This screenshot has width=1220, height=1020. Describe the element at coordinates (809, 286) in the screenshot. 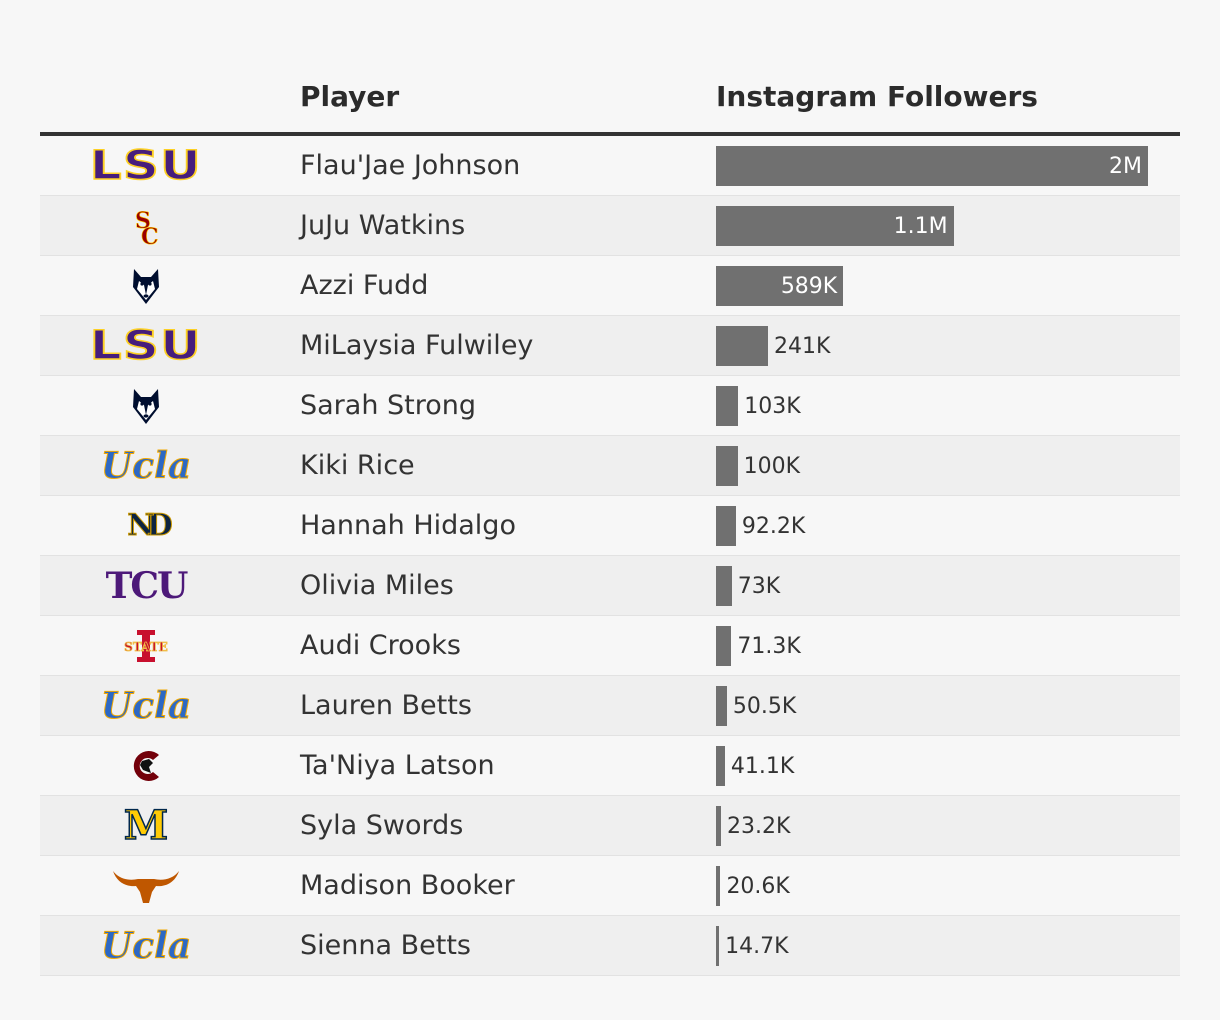

I see `follower-value-label: 589K` at that location.